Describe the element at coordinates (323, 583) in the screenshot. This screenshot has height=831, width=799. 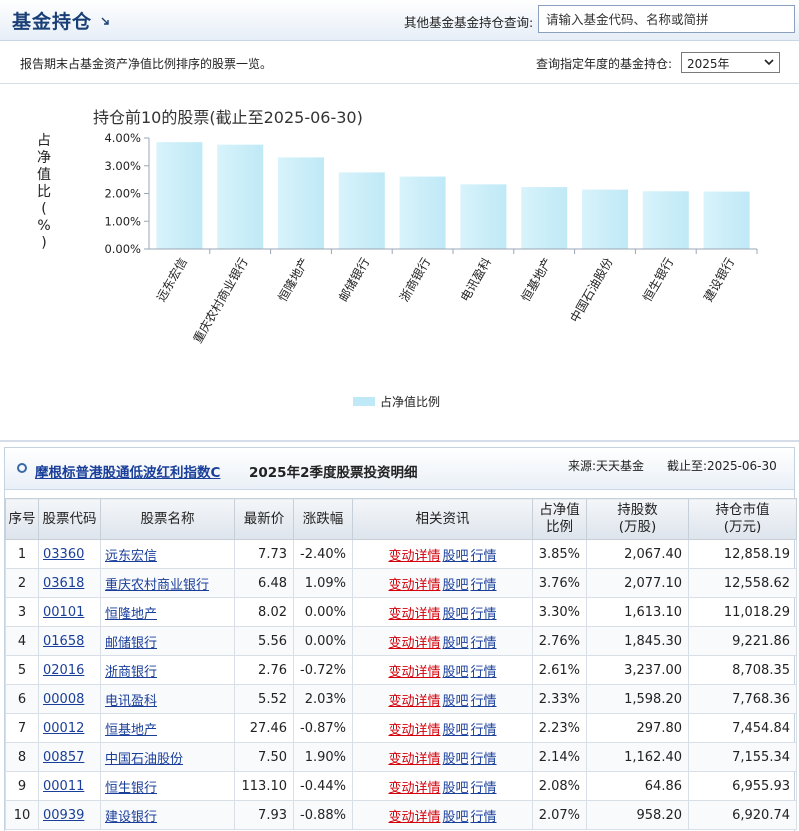
I see `price-change: 1.09%` at that location.